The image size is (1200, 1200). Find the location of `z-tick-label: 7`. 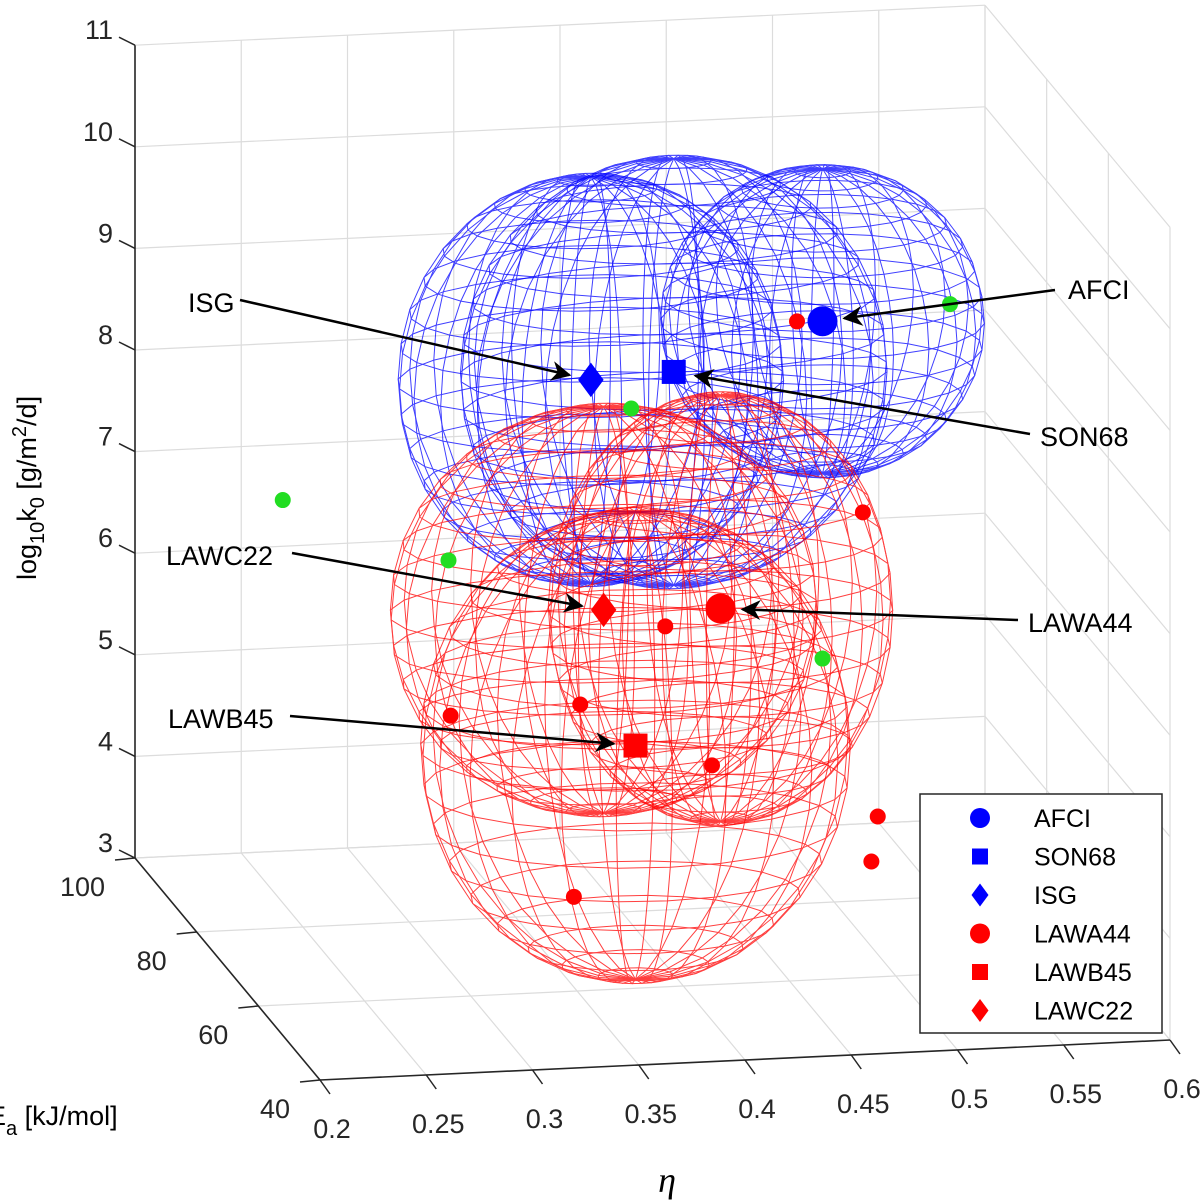

z-tick-label: 7 is located at coordinates (105, 437).